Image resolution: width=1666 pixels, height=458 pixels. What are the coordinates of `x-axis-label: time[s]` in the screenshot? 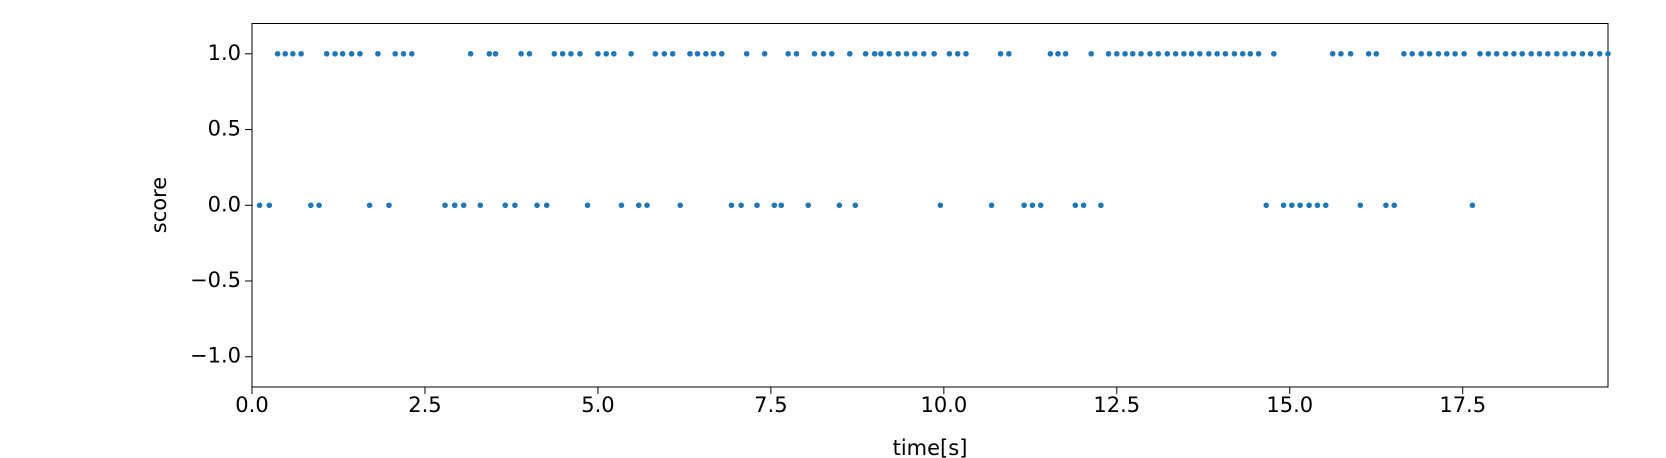 It's located at (930, 447).